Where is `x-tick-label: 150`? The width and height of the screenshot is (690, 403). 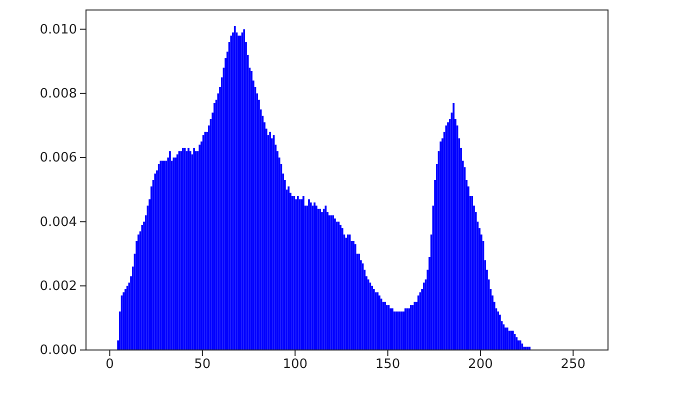
x-tick-label: 150 is located at coordinates (387, 364).